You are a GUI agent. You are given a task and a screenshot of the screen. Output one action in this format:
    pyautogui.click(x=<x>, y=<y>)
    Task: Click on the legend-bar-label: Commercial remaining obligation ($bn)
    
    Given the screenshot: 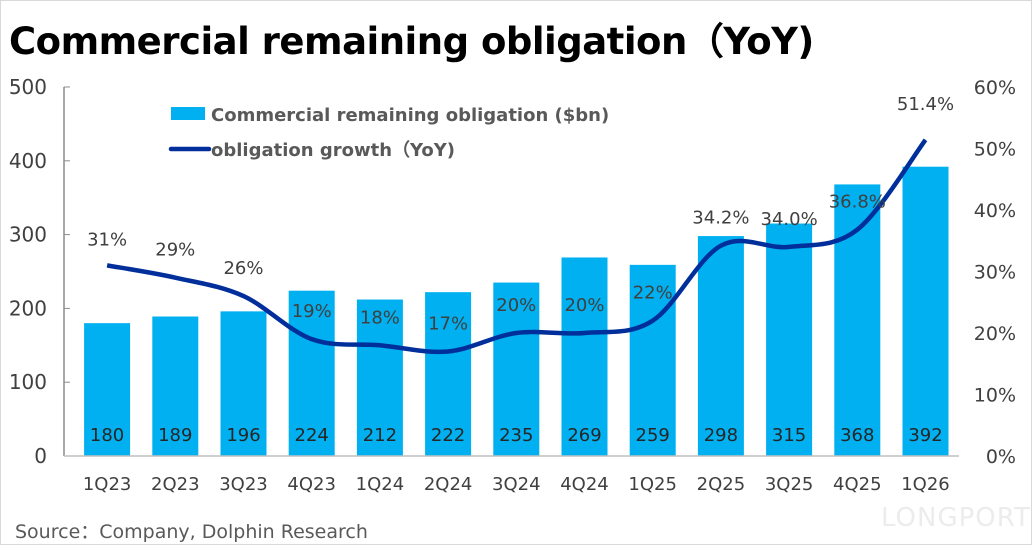 What is the action you would take?
    pyautogui.click(x=410, y=115)
    